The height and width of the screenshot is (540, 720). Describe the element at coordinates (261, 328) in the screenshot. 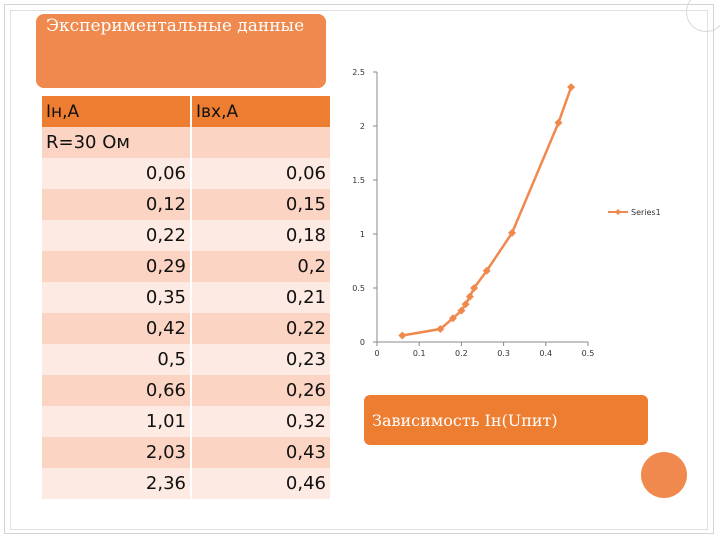

I see `table-cell-ivx: 0,22` at that location.